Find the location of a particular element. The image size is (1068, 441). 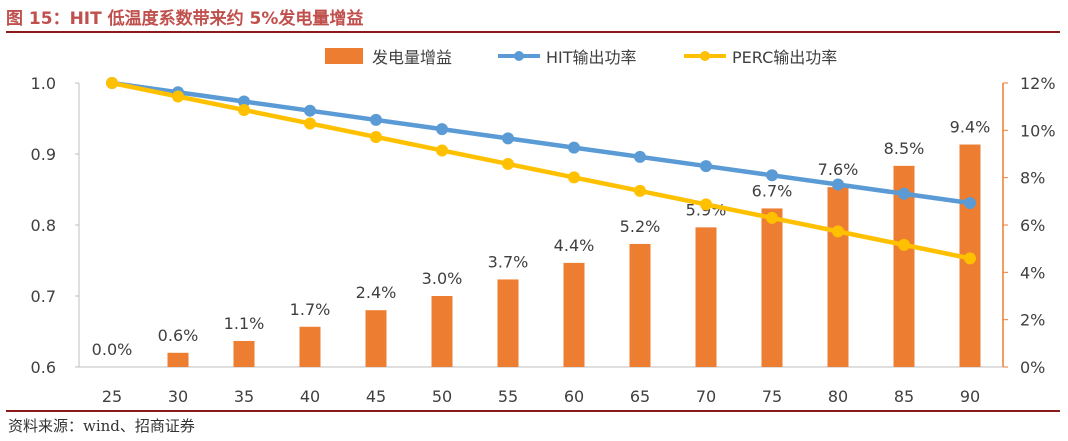

x-axis-tick-label: 70 is located at coordinates (706, 396).